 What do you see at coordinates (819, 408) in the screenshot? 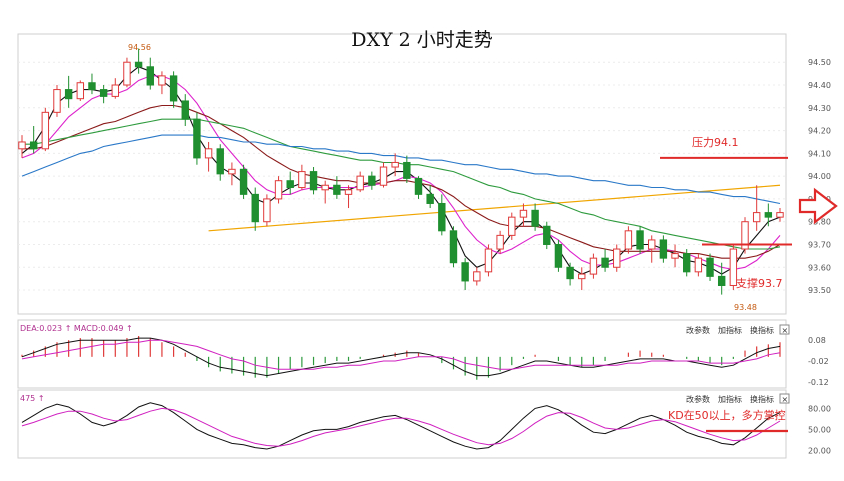
I see `kd-y-tick-label: 80.00` at bounding box center [819, 408].